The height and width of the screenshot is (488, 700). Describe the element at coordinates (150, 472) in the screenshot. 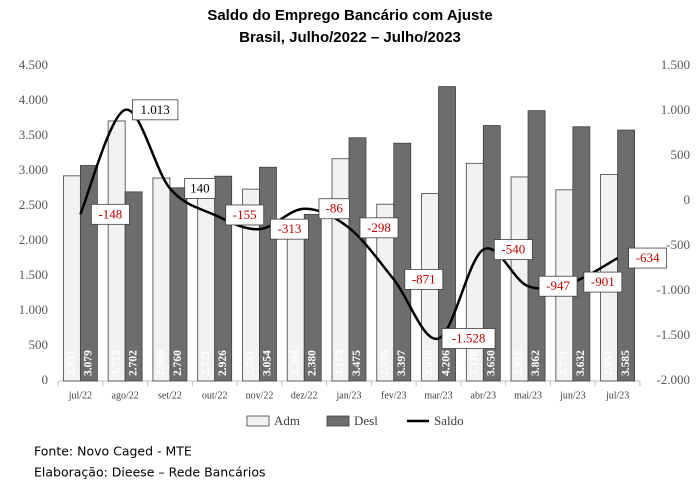

I see `credit-note: Elaboração: Dieese – Rede Bancários` at that location.